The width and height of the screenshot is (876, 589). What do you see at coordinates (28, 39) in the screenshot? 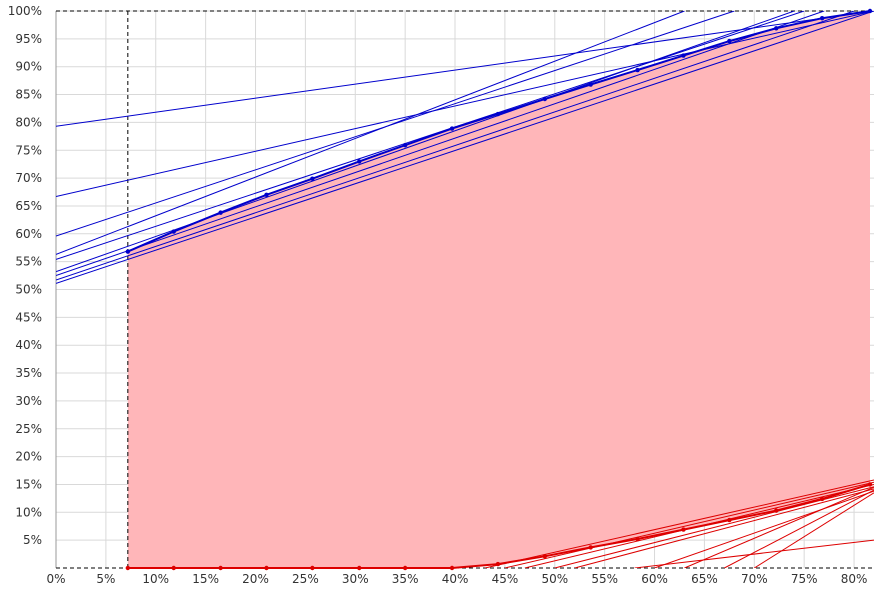
I see `y-tick-label-18: 95%` at bounding box center [28, 39].